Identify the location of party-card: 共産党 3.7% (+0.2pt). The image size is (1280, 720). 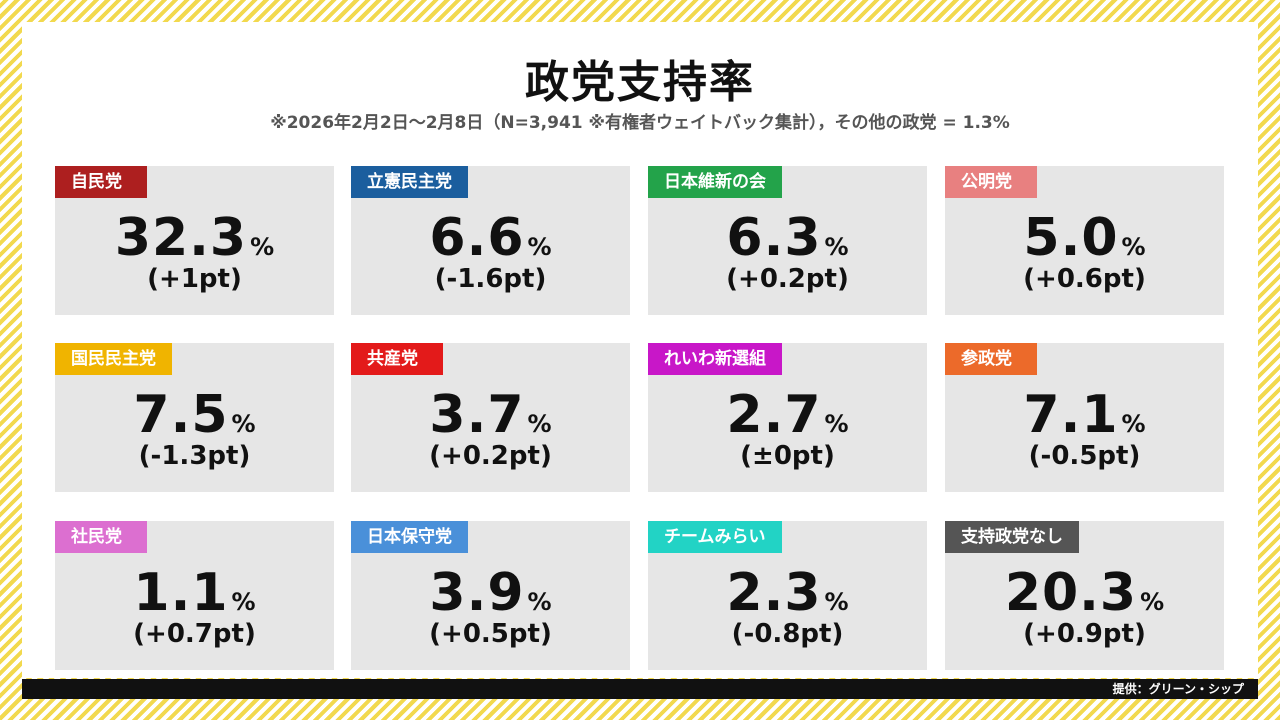
(490, 417).